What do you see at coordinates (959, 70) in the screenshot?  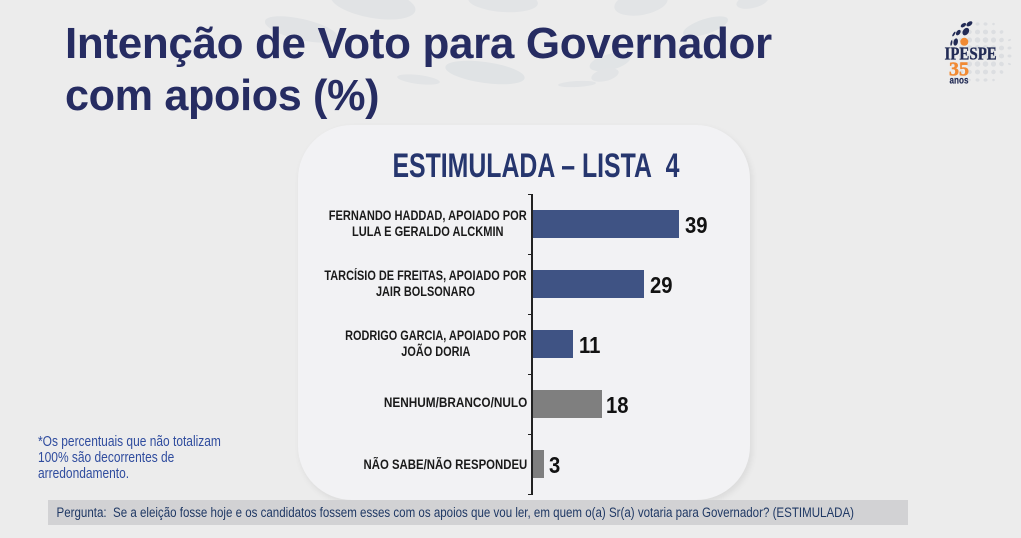 I see `svg-text: 35` at bounding box center [959, 70].